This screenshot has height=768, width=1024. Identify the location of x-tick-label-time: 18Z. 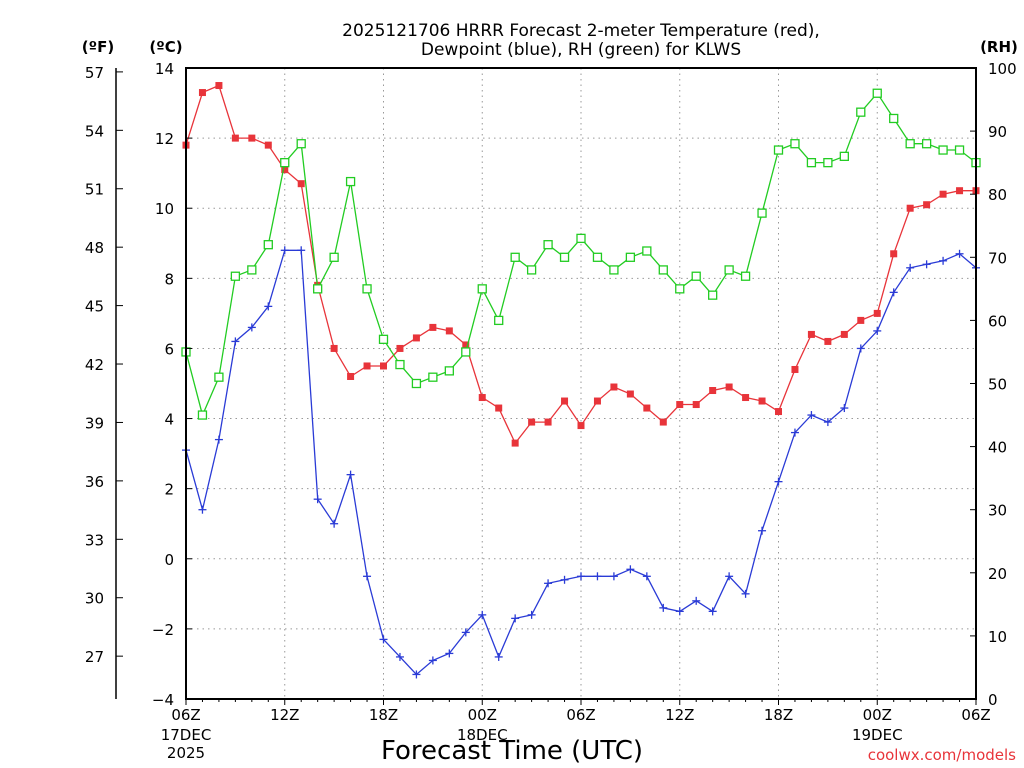
(778, 715).